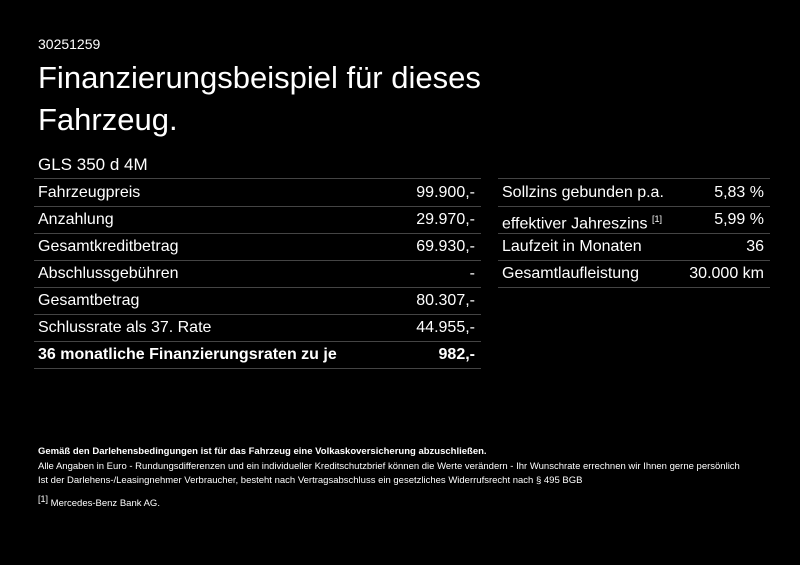  Describe the element at coordinates (739, 192) in the screenshot. I see `row-value: 5,83 %` at that location.